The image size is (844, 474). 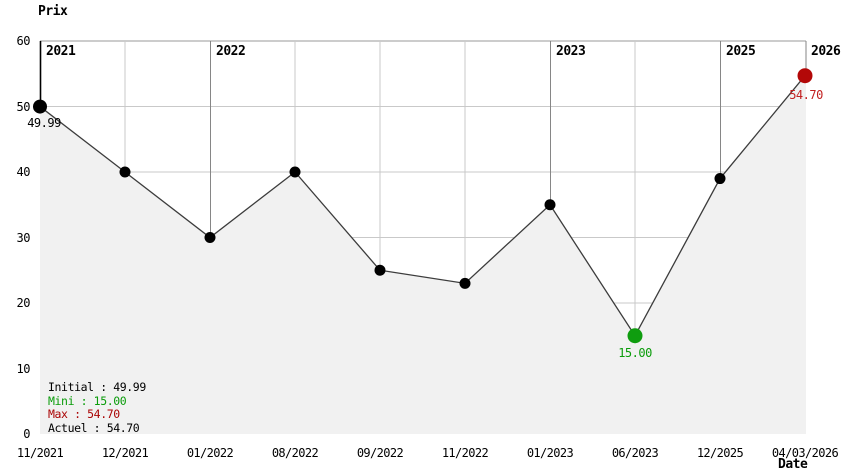 What do you see at coordinates (53, 11) in the screenshot?
I see `y-axis-title: Prix` at bounding box center [53, 11].